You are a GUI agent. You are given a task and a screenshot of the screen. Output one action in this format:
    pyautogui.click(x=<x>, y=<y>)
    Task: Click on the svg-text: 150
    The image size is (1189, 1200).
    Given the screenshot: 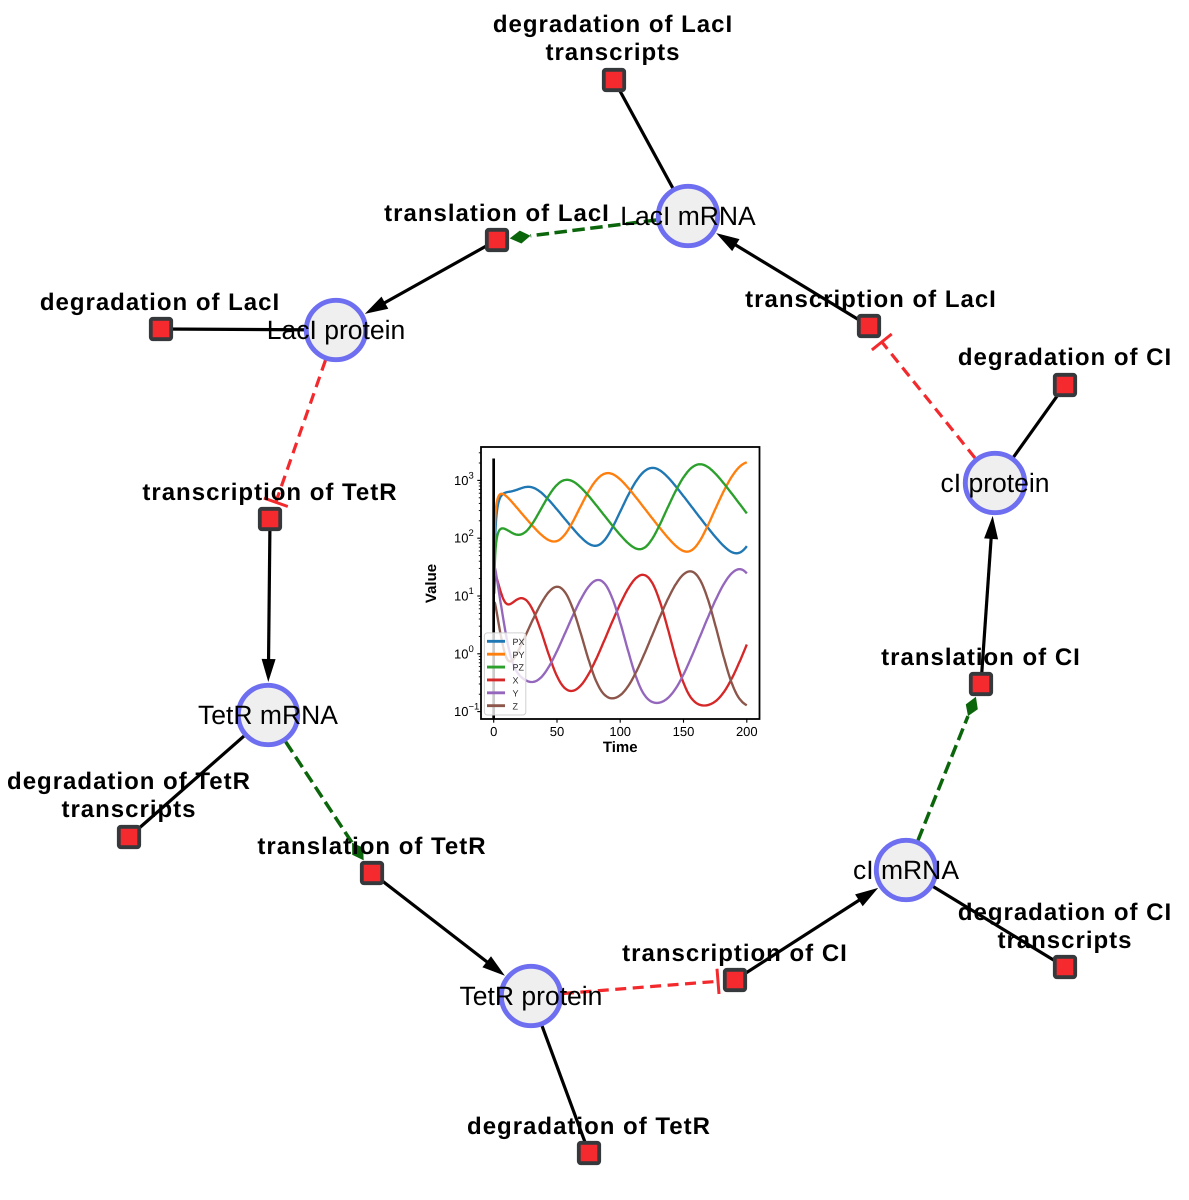 What is the action you would take?
    pyautogui.click(x=684, y=731)
    